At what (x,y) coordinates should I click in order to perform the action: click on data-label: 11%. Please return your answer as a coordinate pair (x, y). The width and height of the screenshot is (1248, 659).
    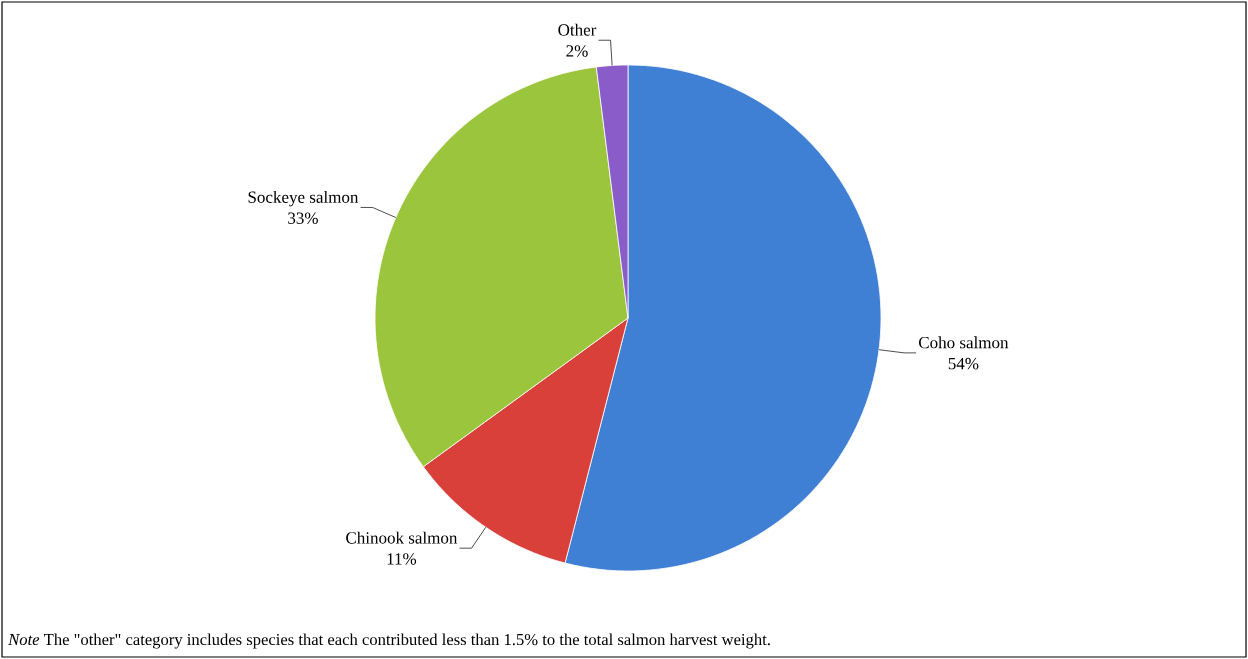
    Looking at the image, I should click on (402, 559).